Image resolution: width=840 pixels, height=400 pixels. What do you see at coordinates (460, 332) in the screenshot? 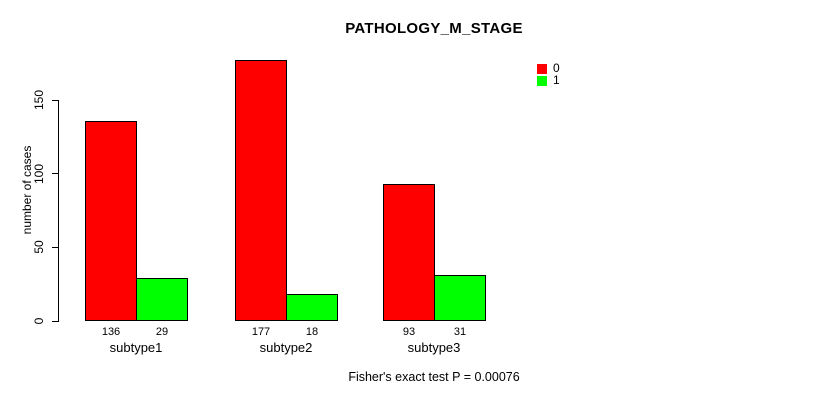
I see `bar-value-label-subtype3-series-1: 31` at bounding box center [460, 332].